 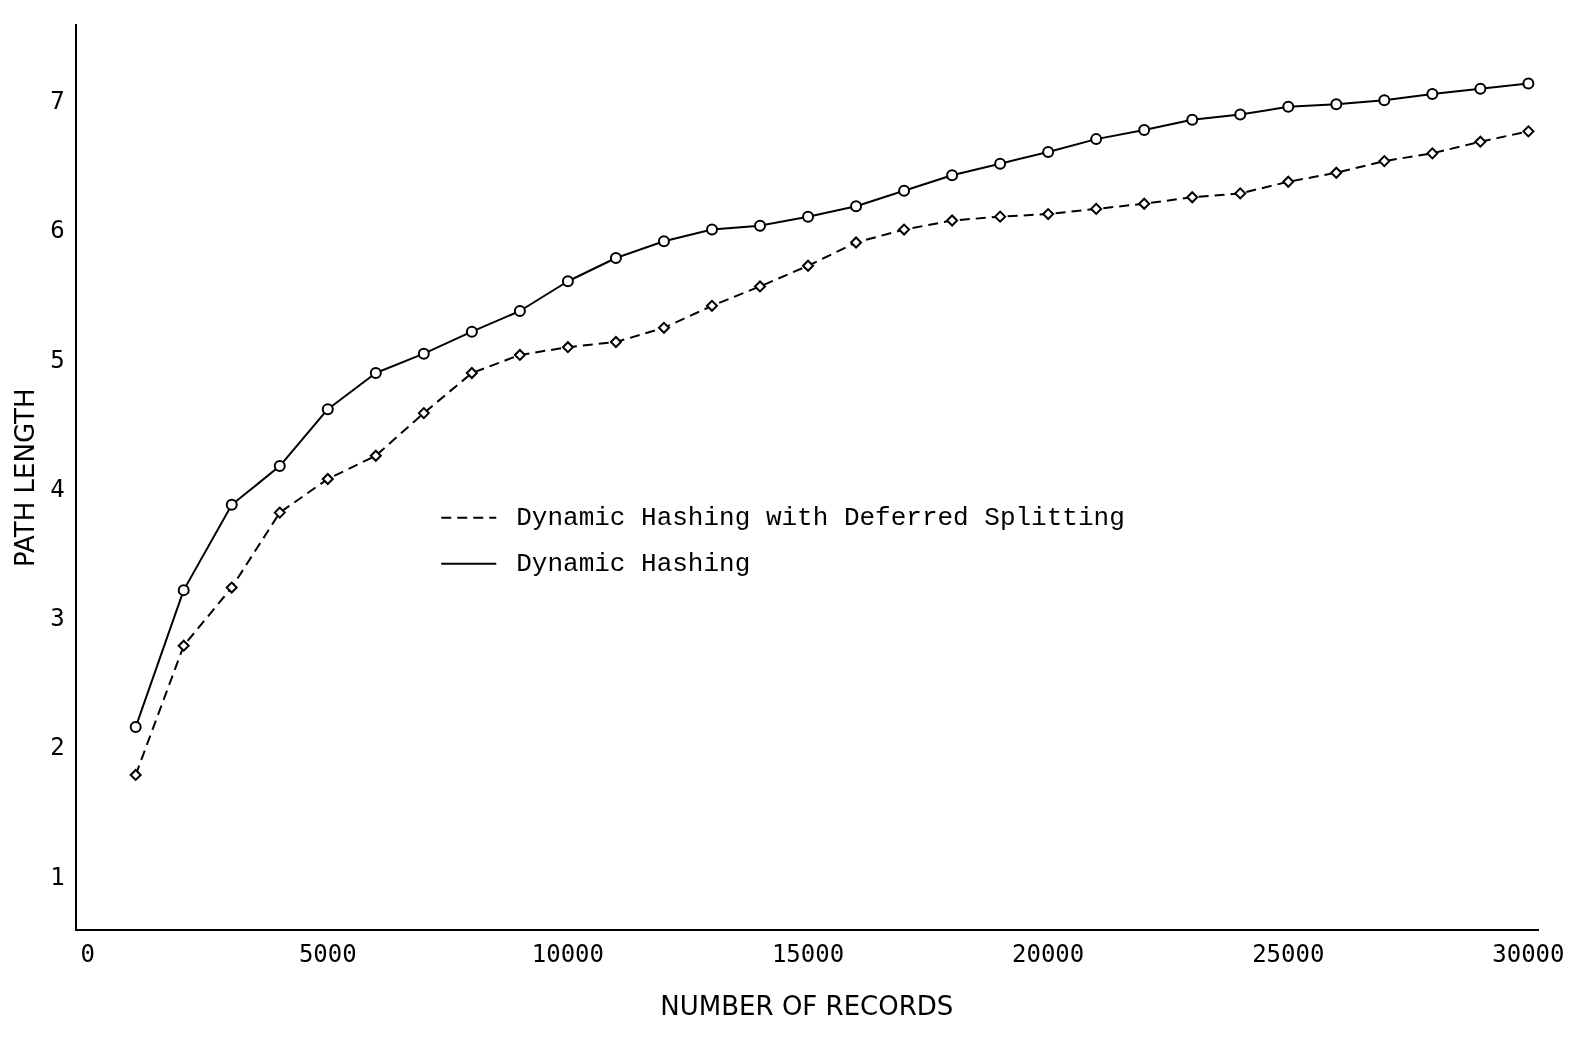 What do you see at coordinates (808, 953) in the screenshot?
I see `x-tick-label: 15000` at bounding box center [808, 953].